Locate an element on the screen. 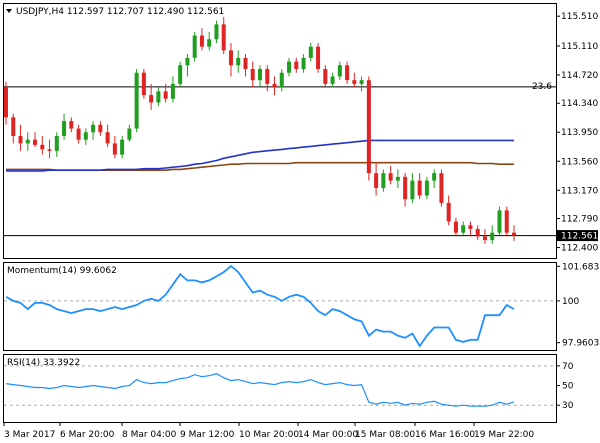 This screenshot has width=600, height=443. sma-fast-line is located at coordinates (260, 155).